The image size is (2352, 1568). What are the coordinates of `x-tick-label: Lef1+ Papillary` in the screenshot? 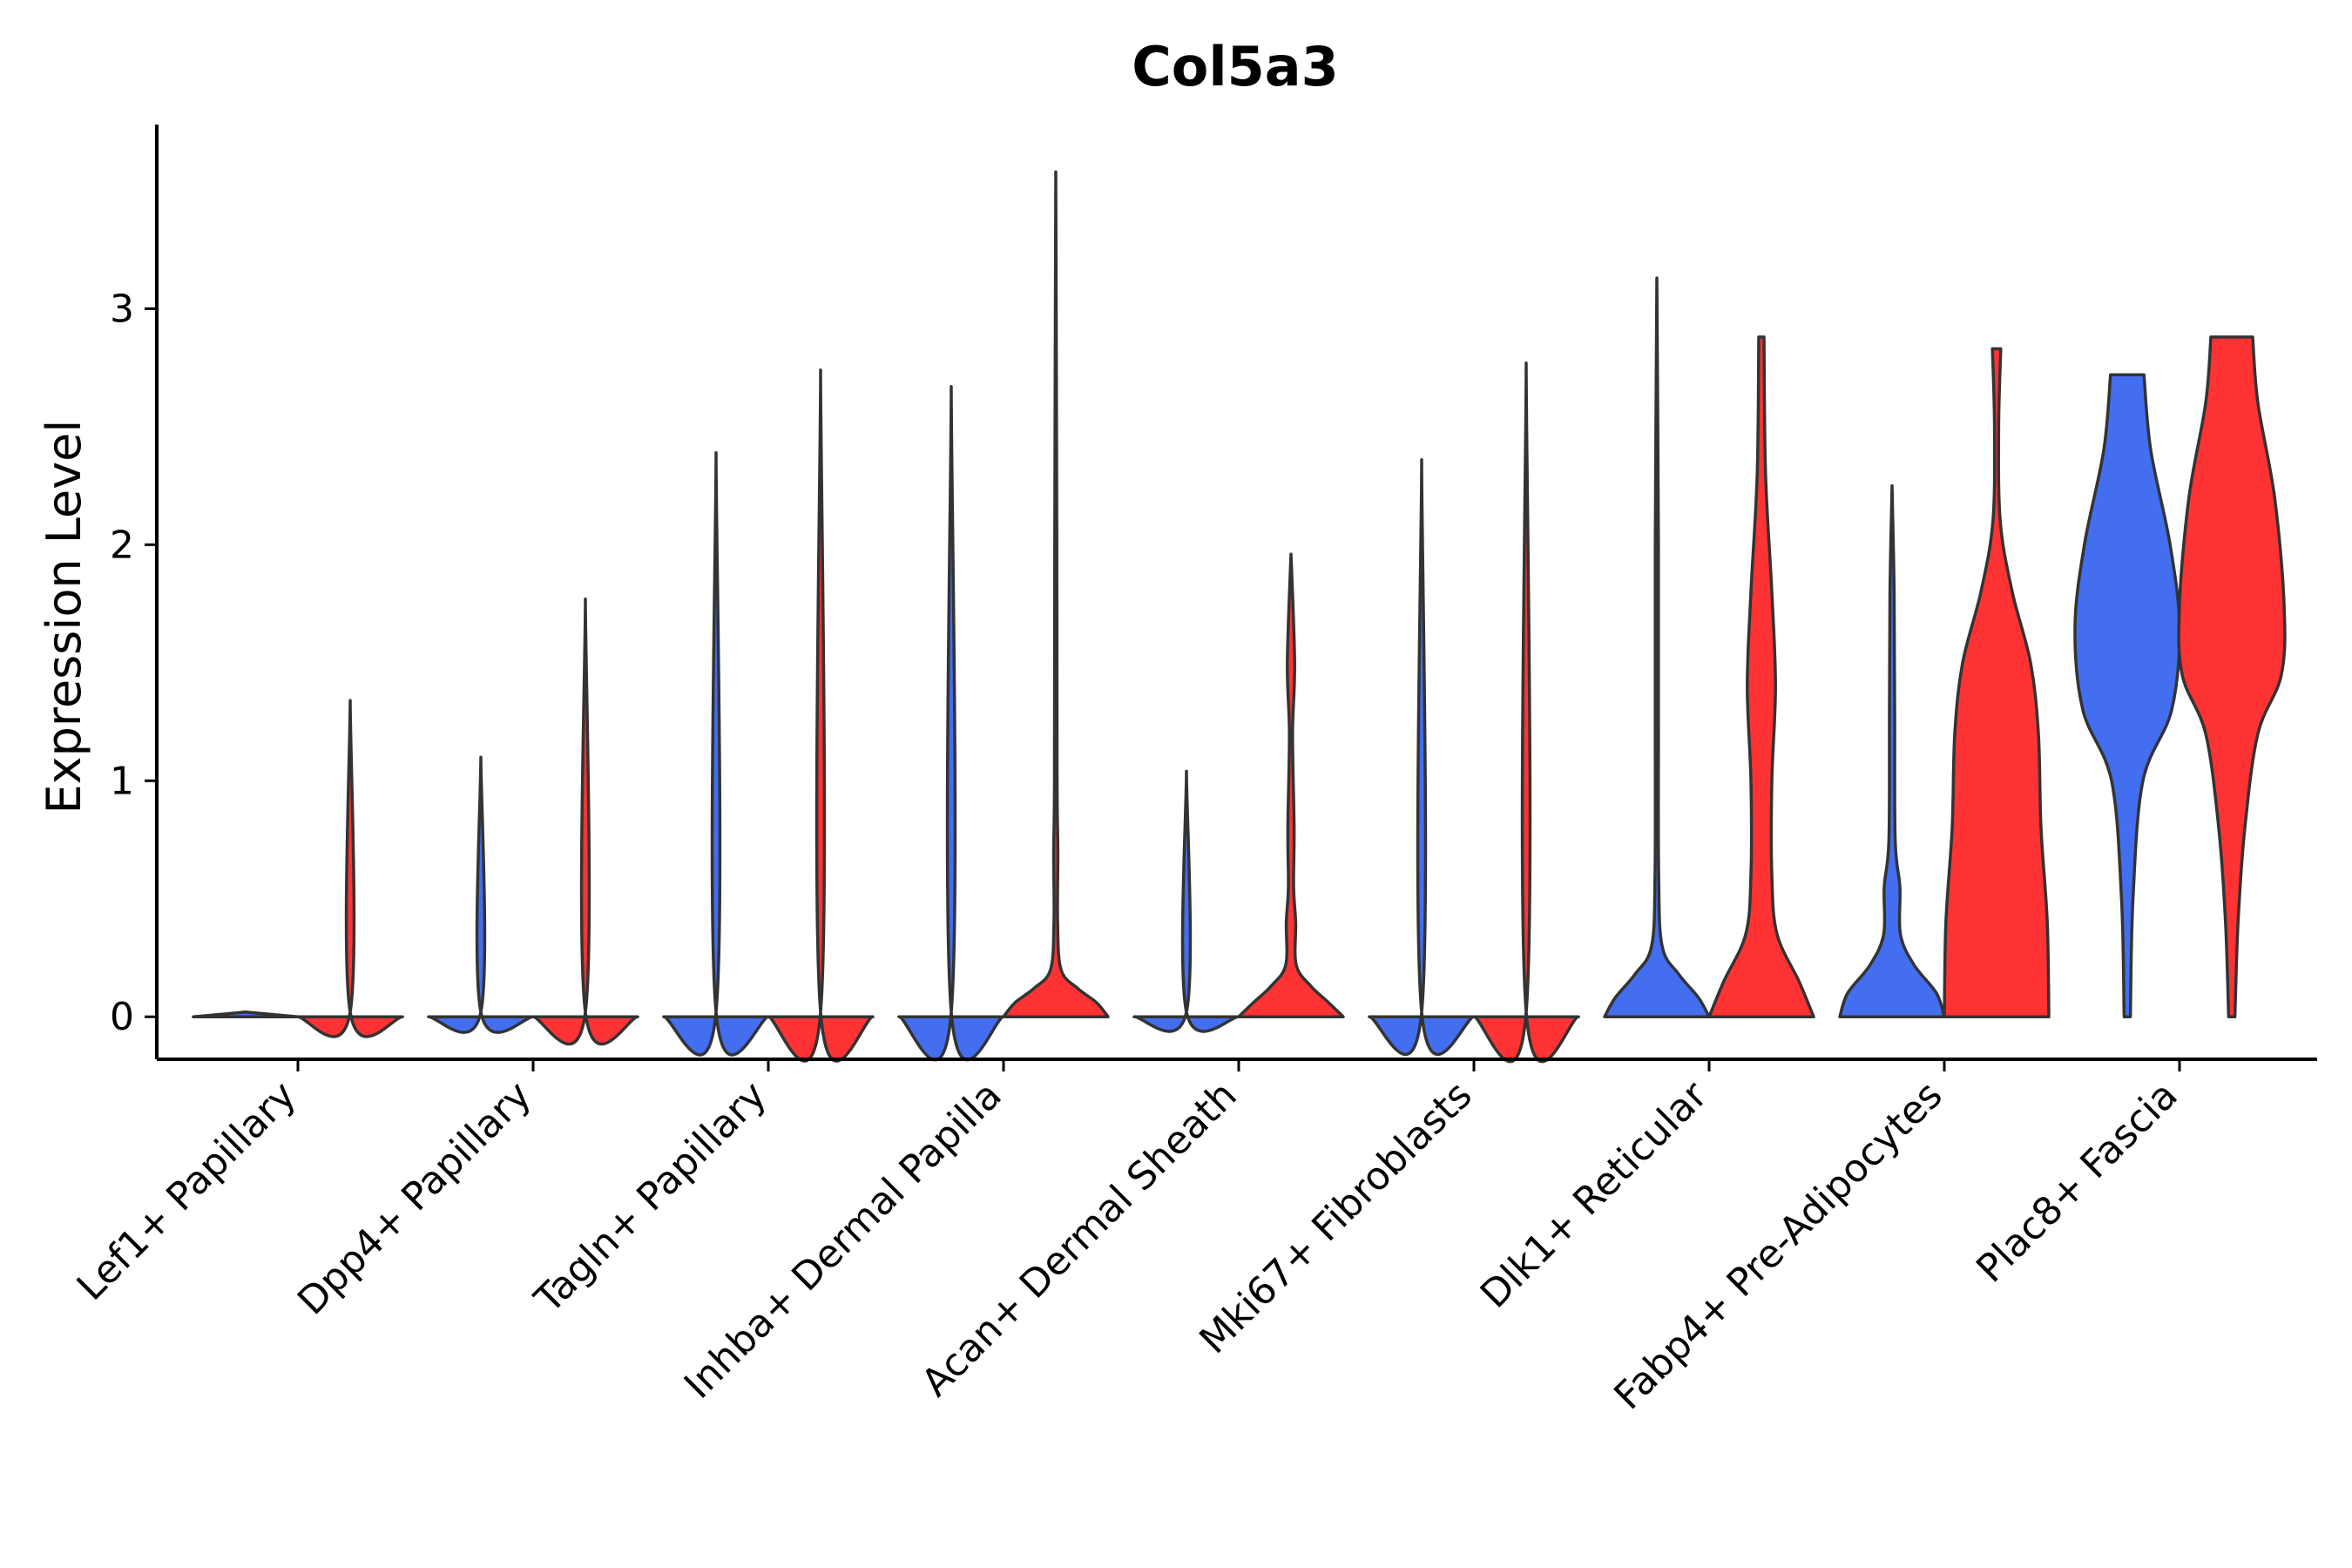 It's located at (187, 1191).